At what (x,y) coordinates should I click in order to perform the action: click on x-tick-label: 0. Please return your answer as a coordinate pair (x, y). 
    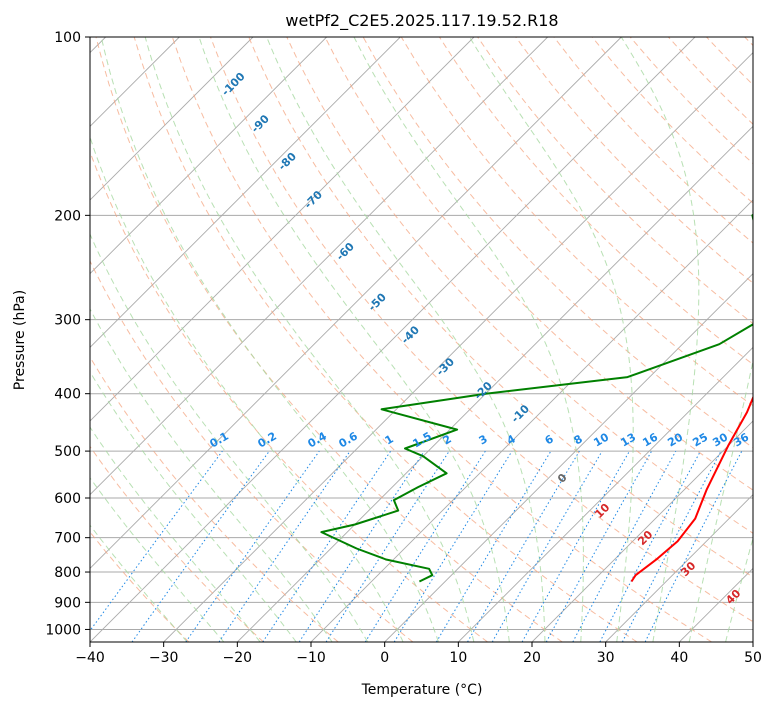
    Looking at the image, I should click on (384, 658).